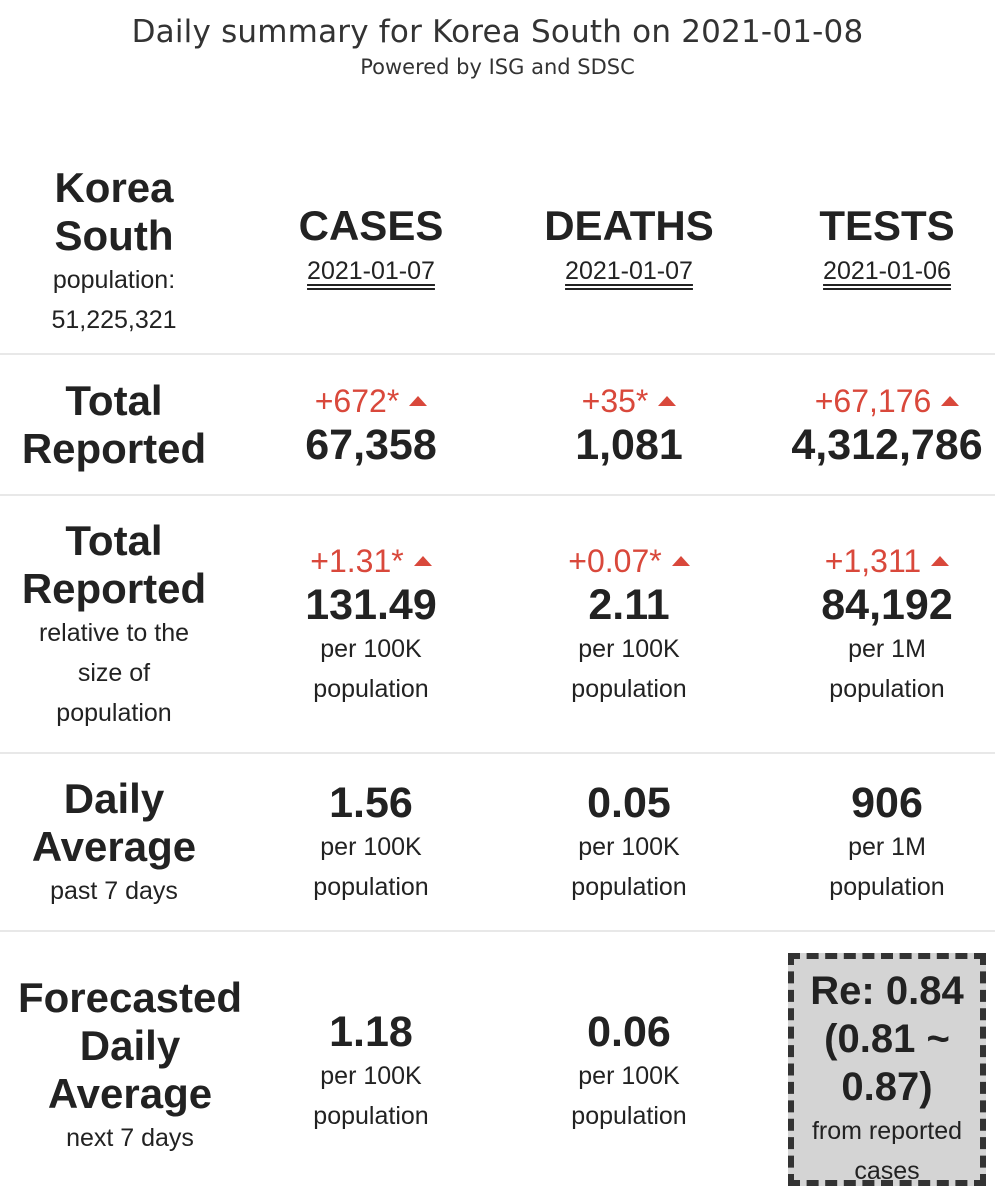 The height and width of the screenshot is (1200, 995). What do you see at coordinates (130, 1045) in the screenshot?
I see `row-label-line2: Daily` at bounding box center [130, 1045].